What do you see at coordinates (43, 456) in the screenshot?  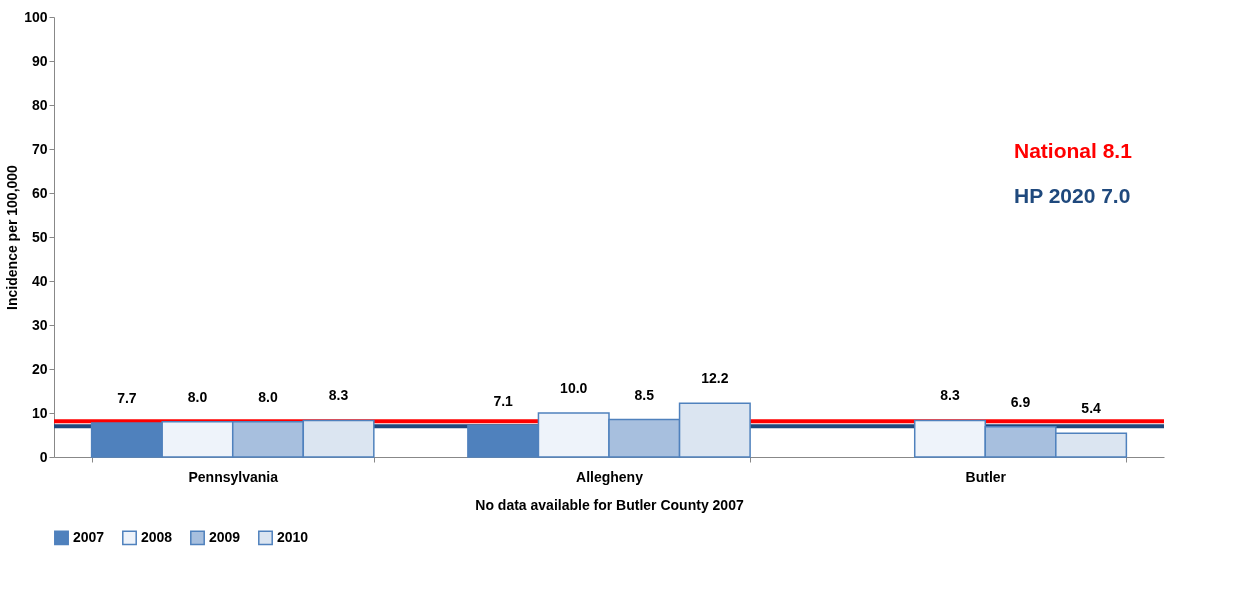 I see `y-tick-label: 0` at bounding box center [43, 456].